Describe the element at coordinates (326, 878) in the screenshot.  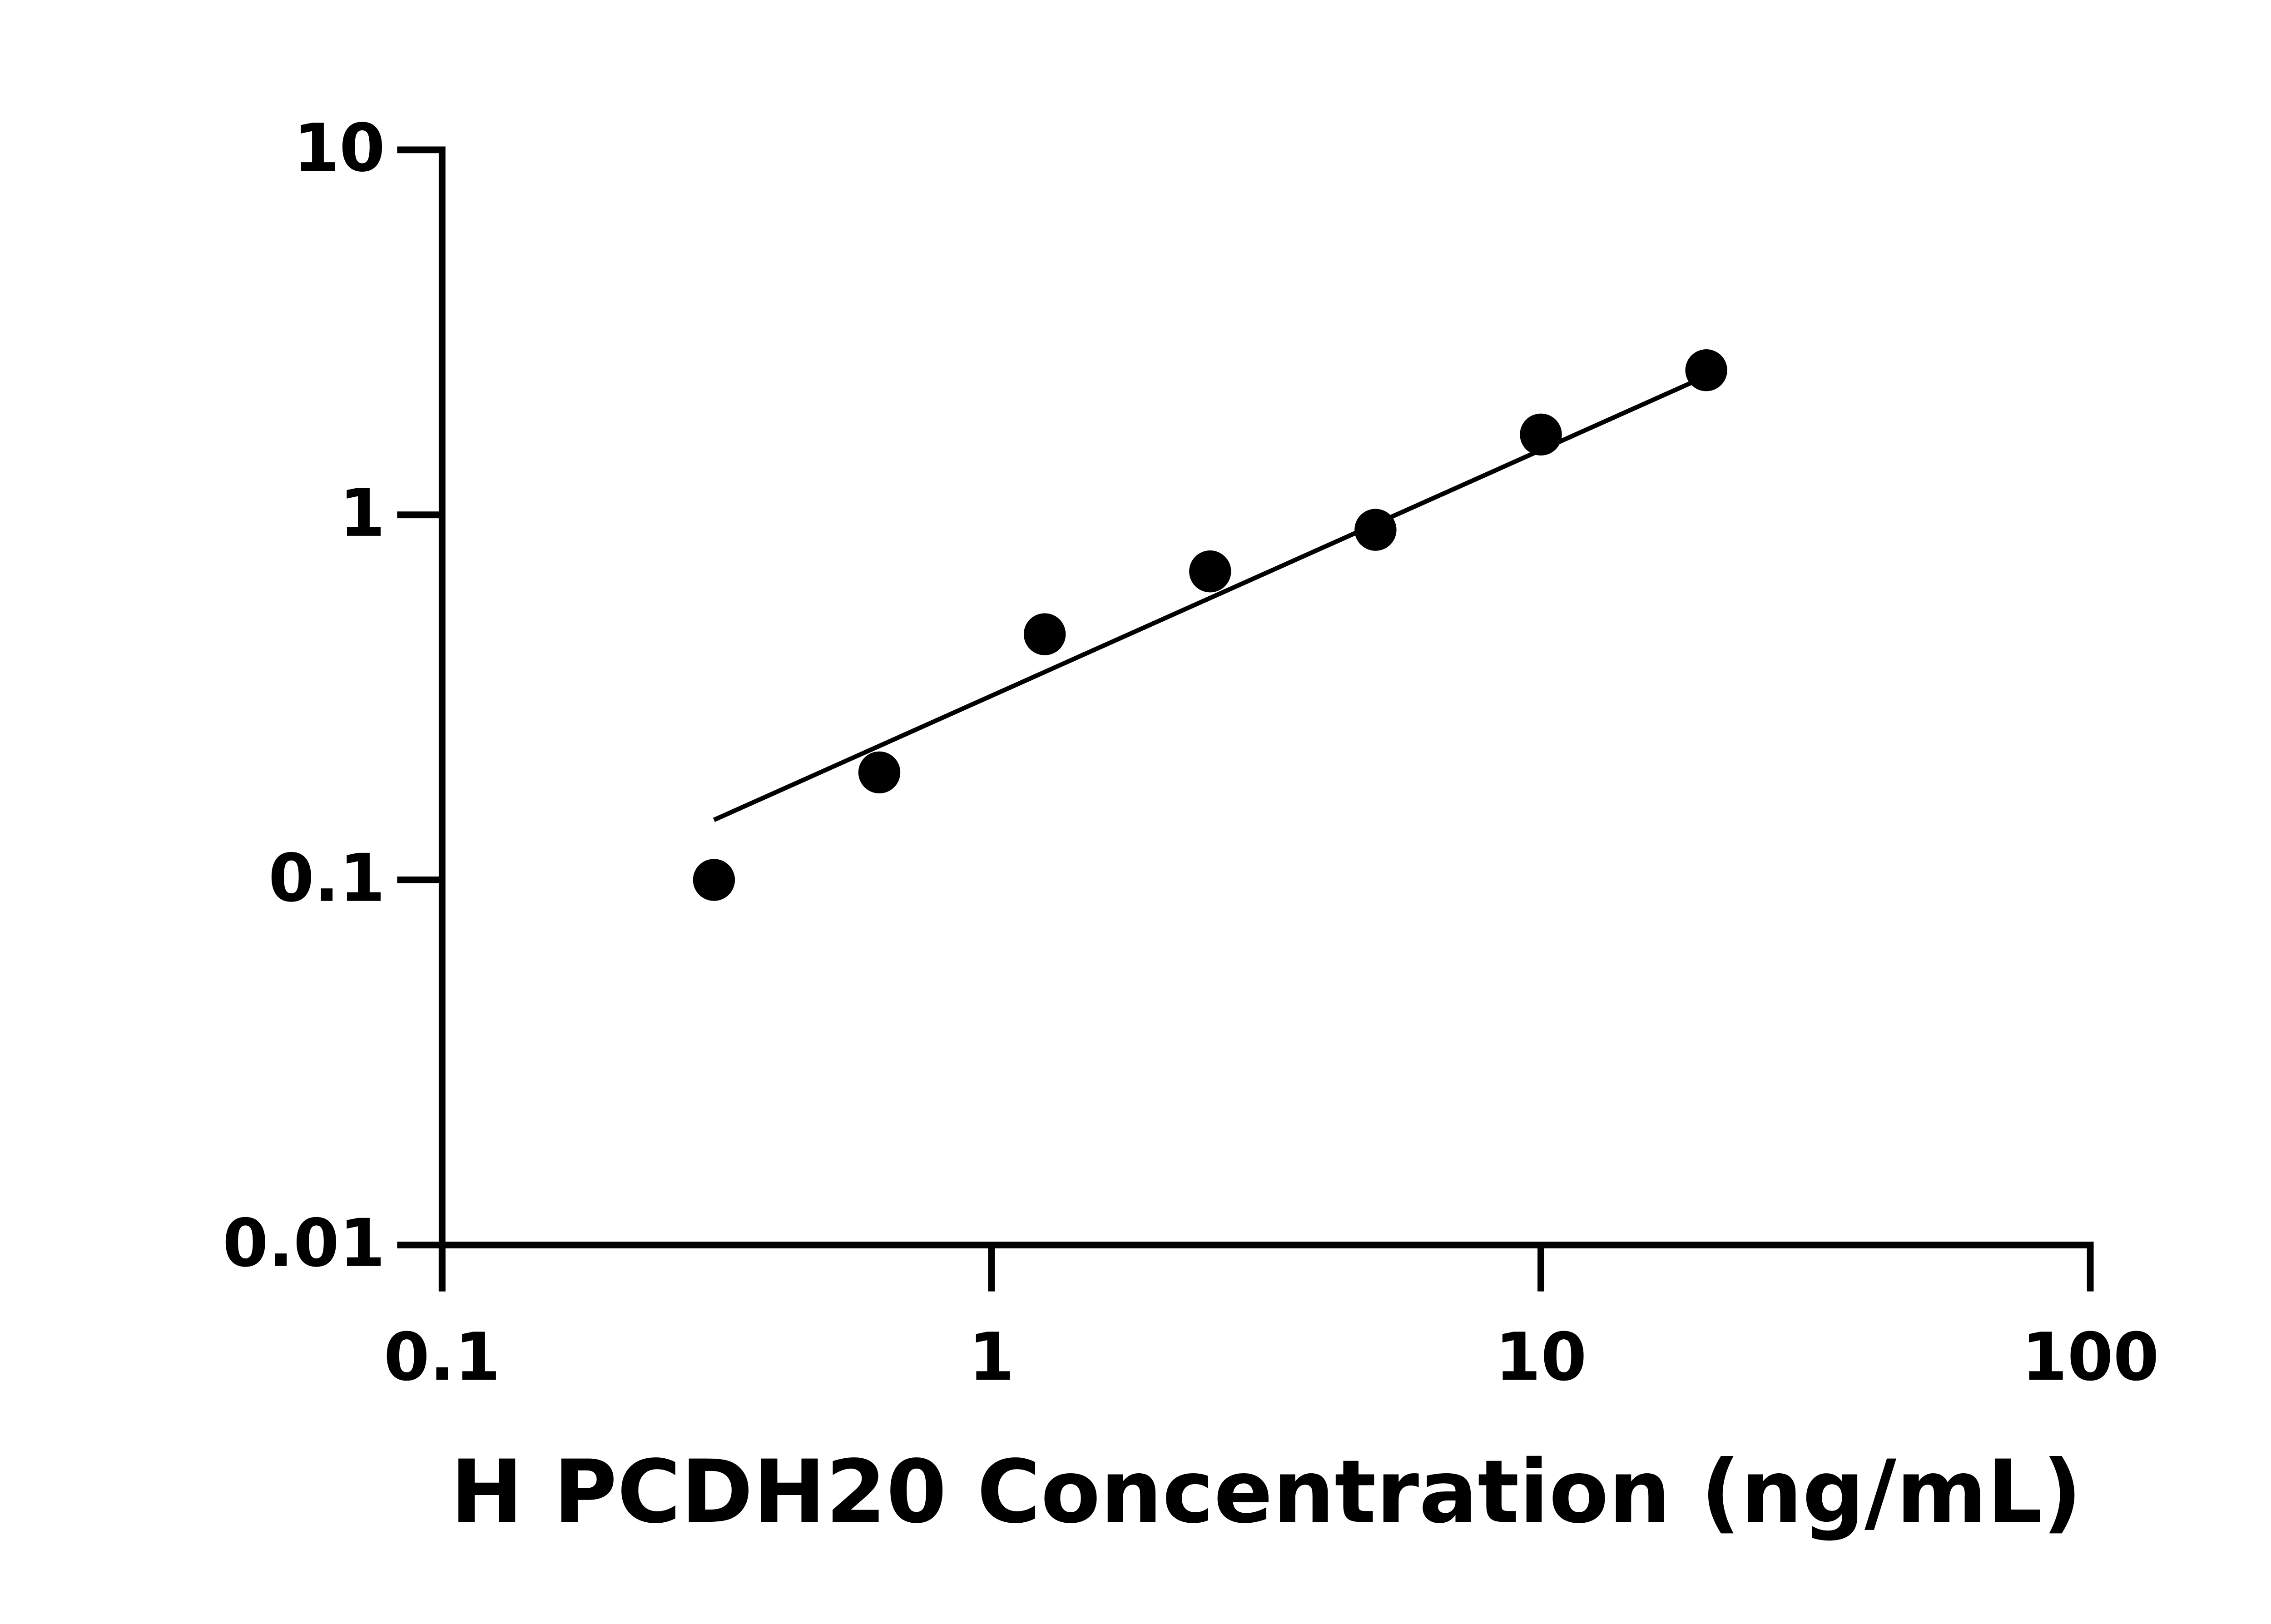
I see `y-tick-label: 0.1` at that location.